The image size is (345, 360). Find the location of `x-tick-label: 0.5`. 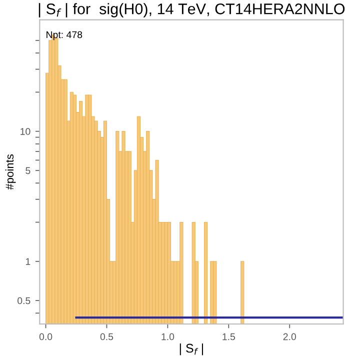

x-tick-label: 0.5 is located at coordinates (107, 336).